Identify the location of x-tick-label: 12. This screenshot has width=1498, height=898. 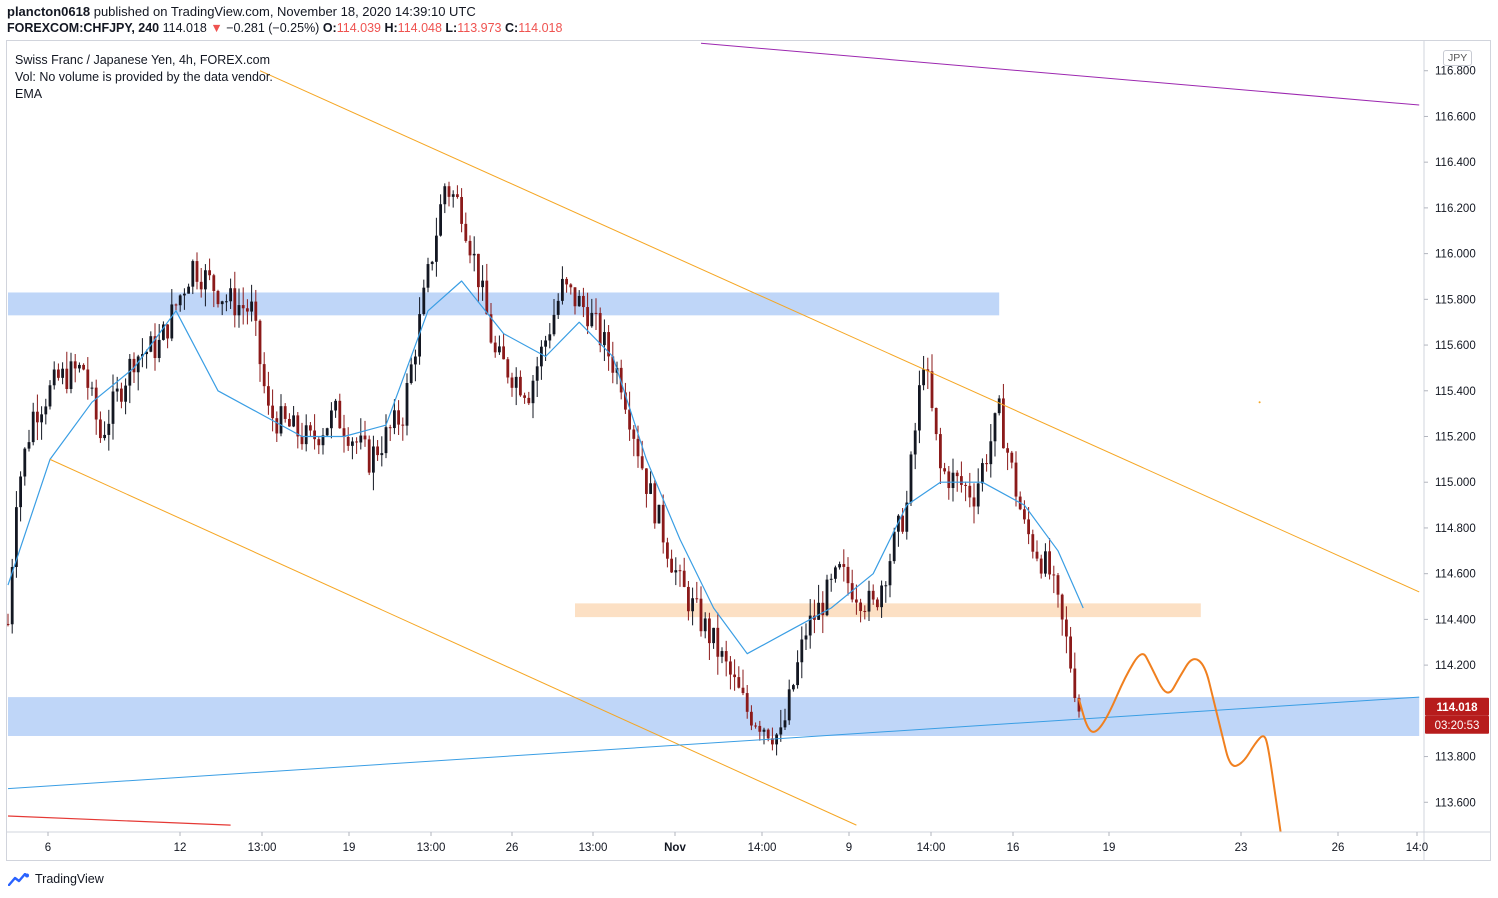
(180, 848).